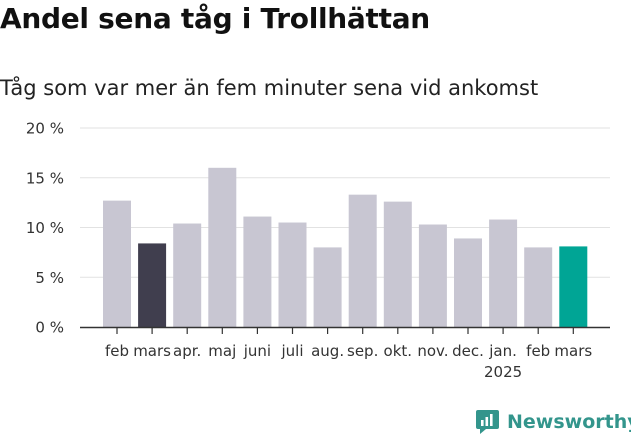 The height and width of the screenshot is (439, 631). I want to click on y-tick-label: 10 %, so click(45, 228).